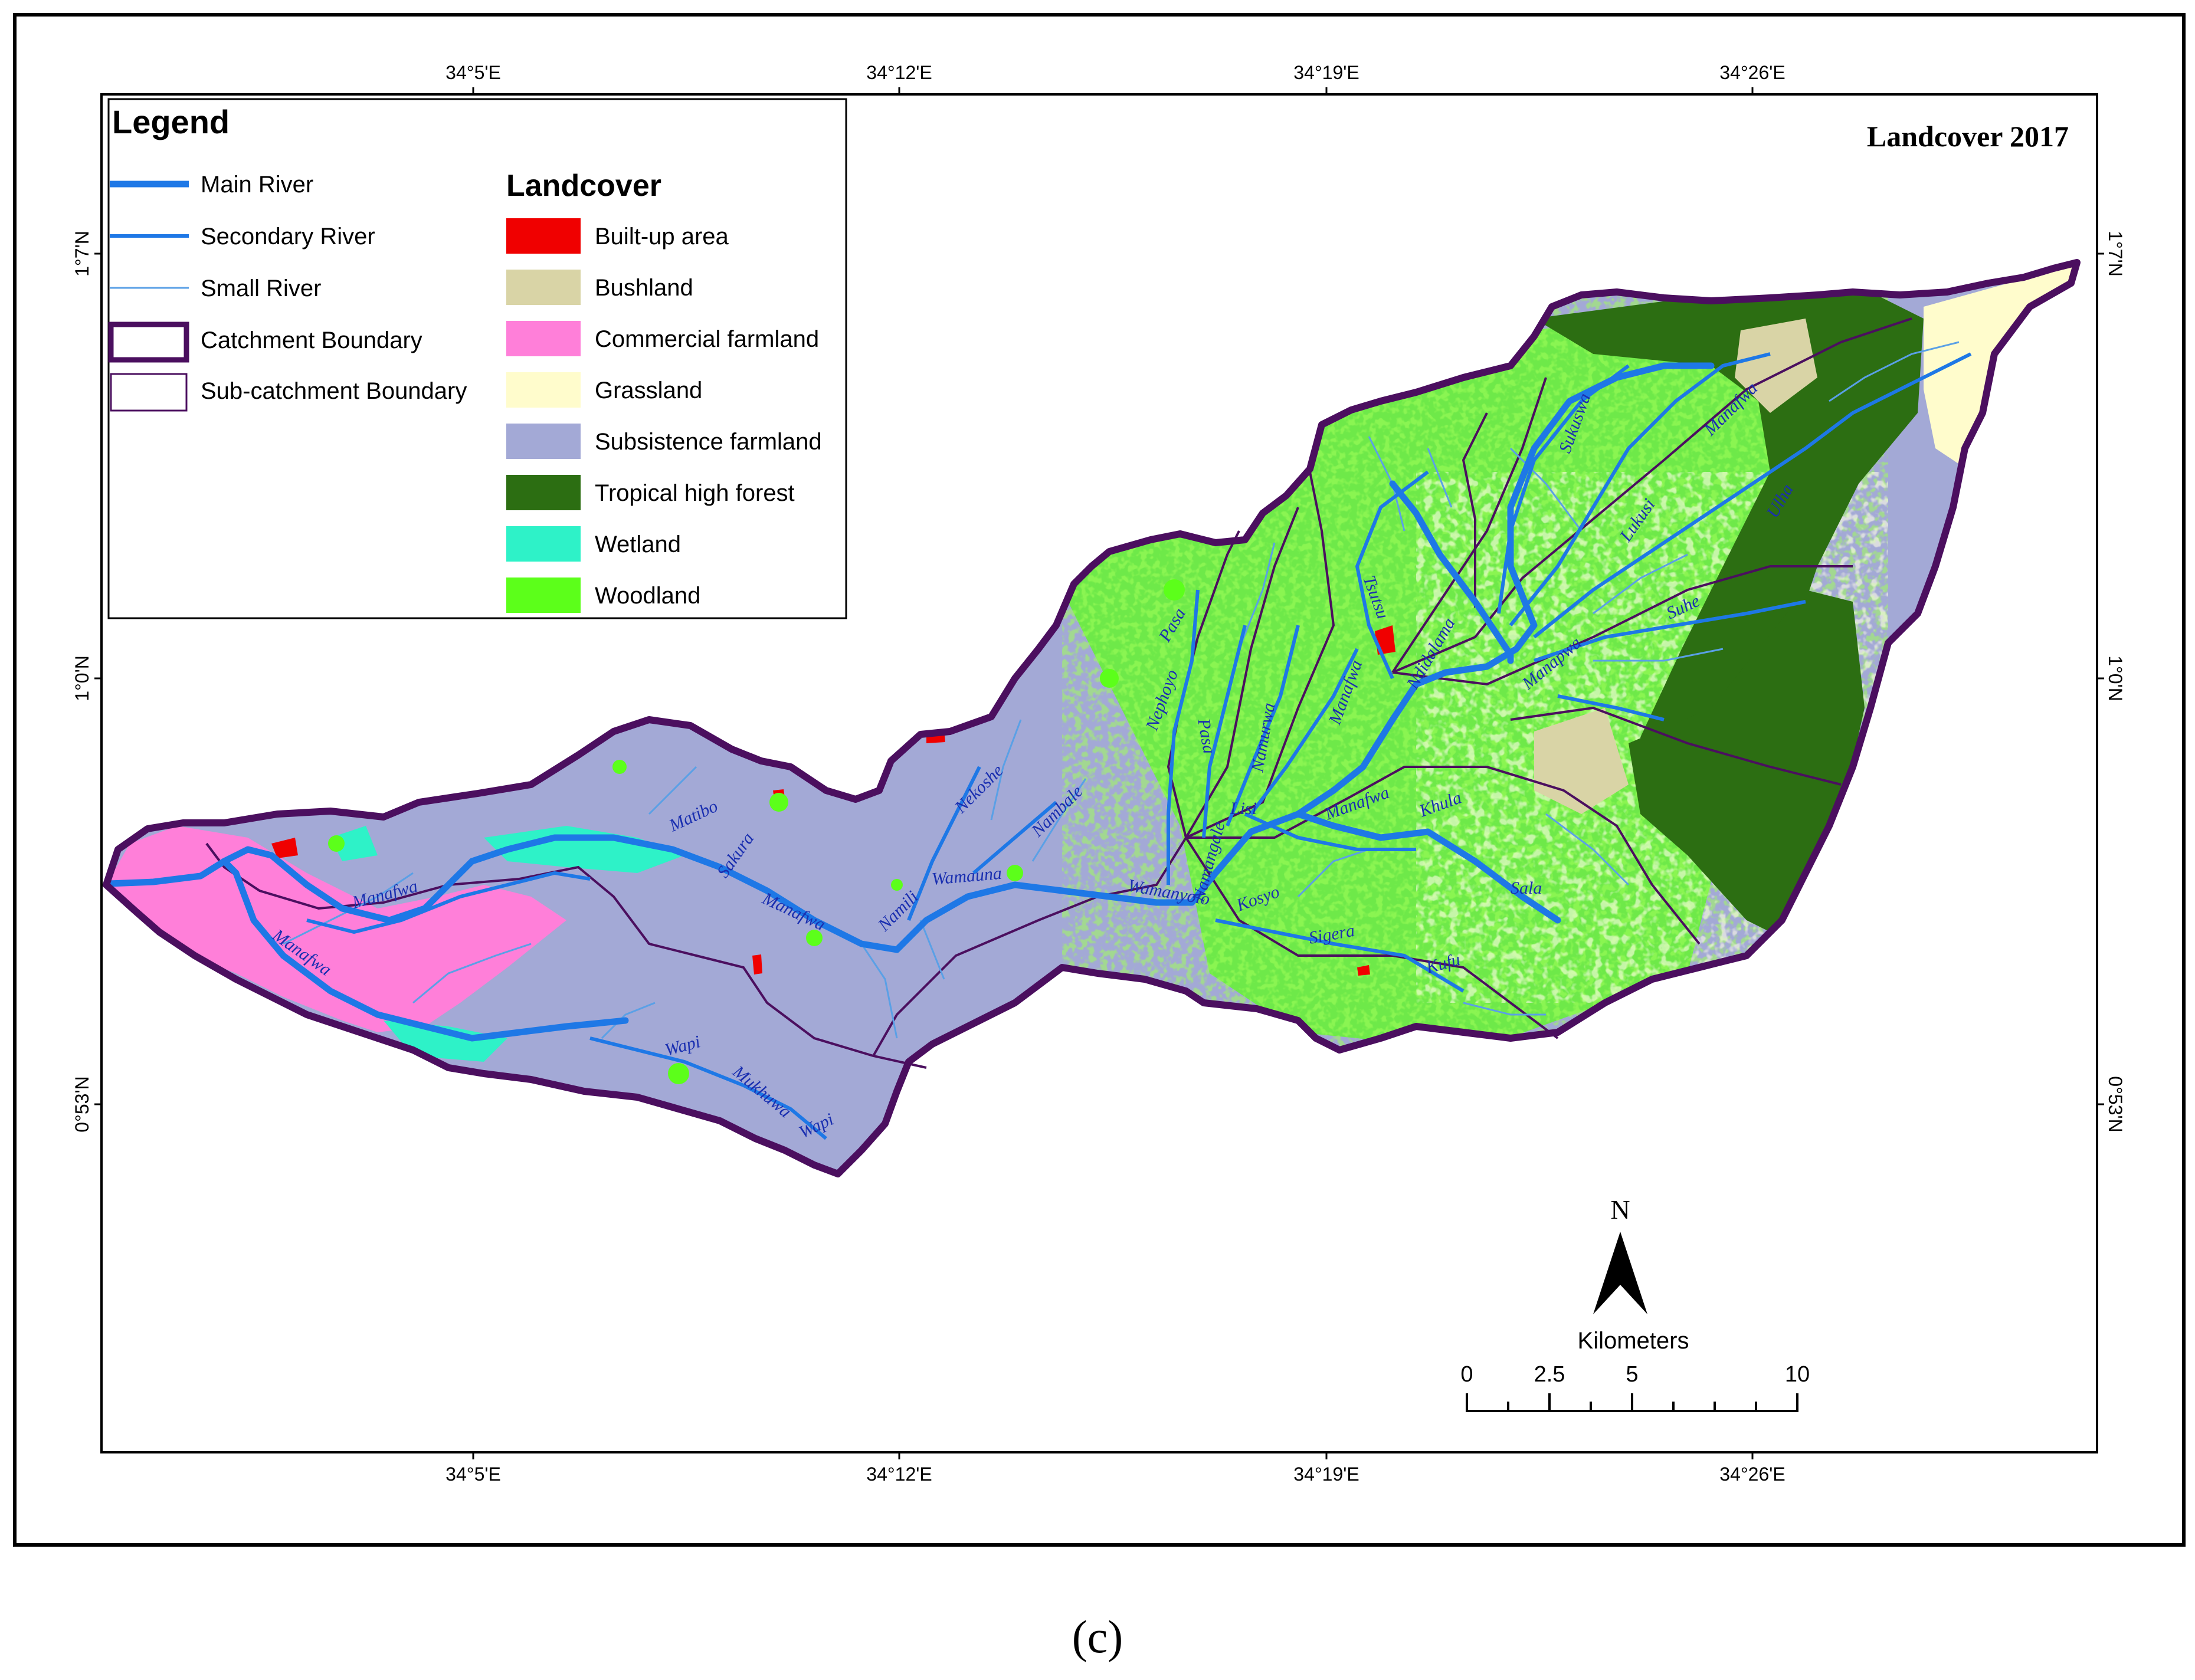  What do you see at coordinates (1747, 767) in the screenshot?
I see `tropical-high-forest-south` at bounding box center [1747, 767].